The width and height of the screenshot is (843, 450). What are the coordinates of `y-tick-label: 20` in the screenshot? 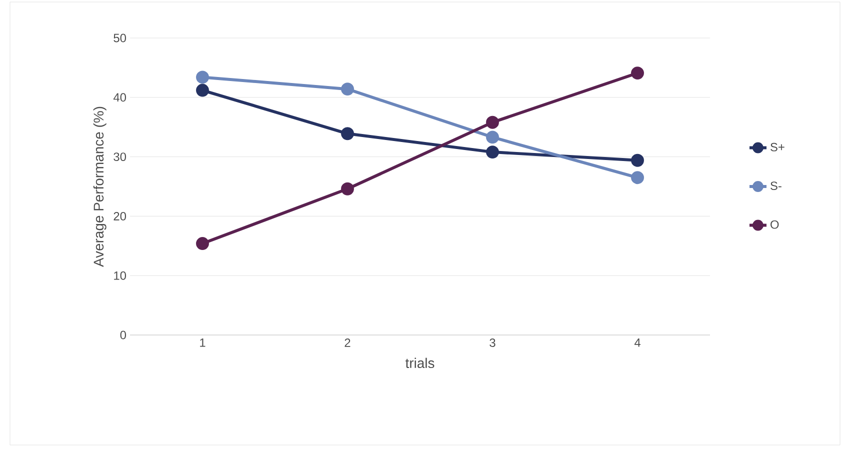 It's located at (120, 216).